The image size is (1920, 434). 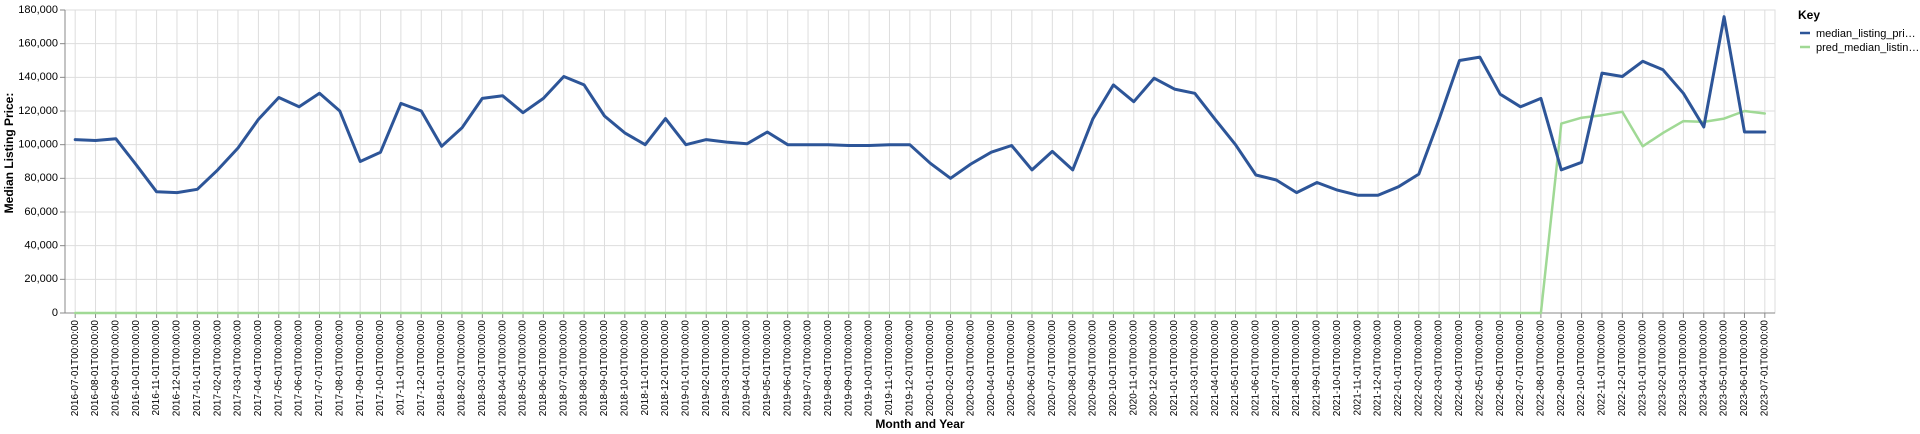 What do you see at coordinates (1317, 368) in the screenshot?
I see `x-tick-label: 2021-09-01T00:00:00` at bounding box center [1317, 368].